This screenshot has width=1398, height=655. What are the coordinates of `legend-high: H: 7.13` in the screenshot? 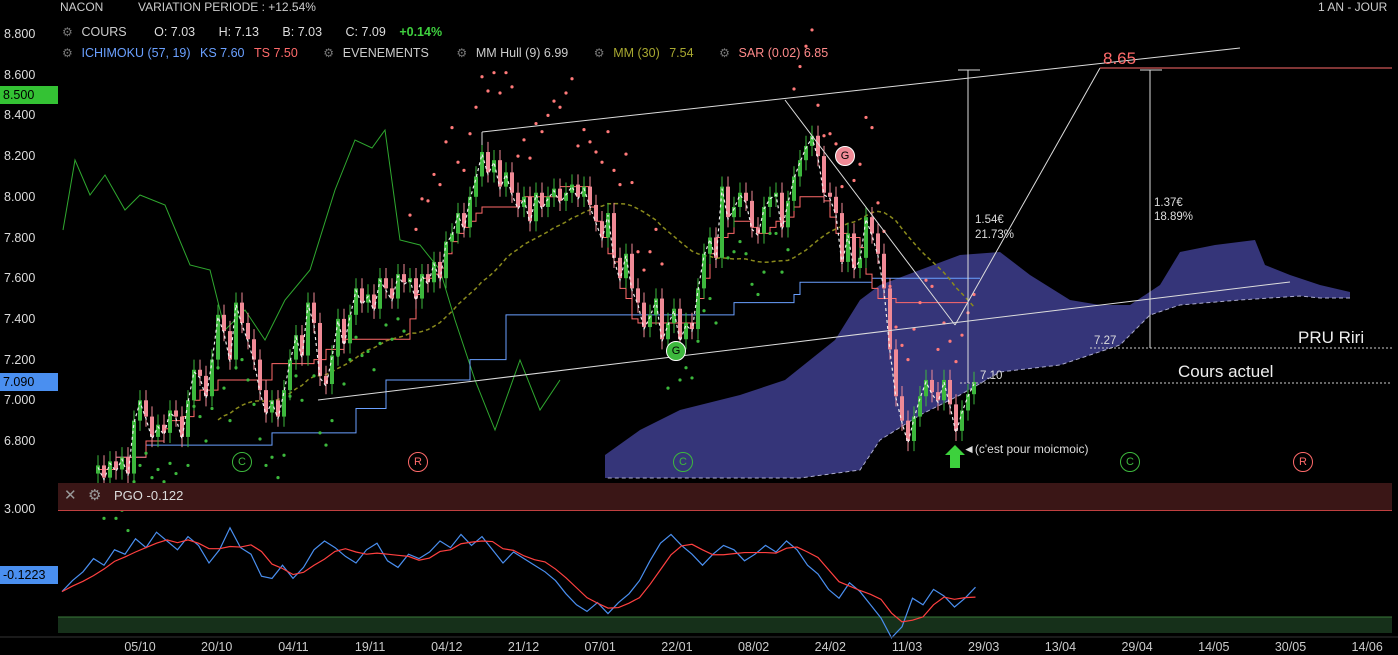 It's located at (238, 32).